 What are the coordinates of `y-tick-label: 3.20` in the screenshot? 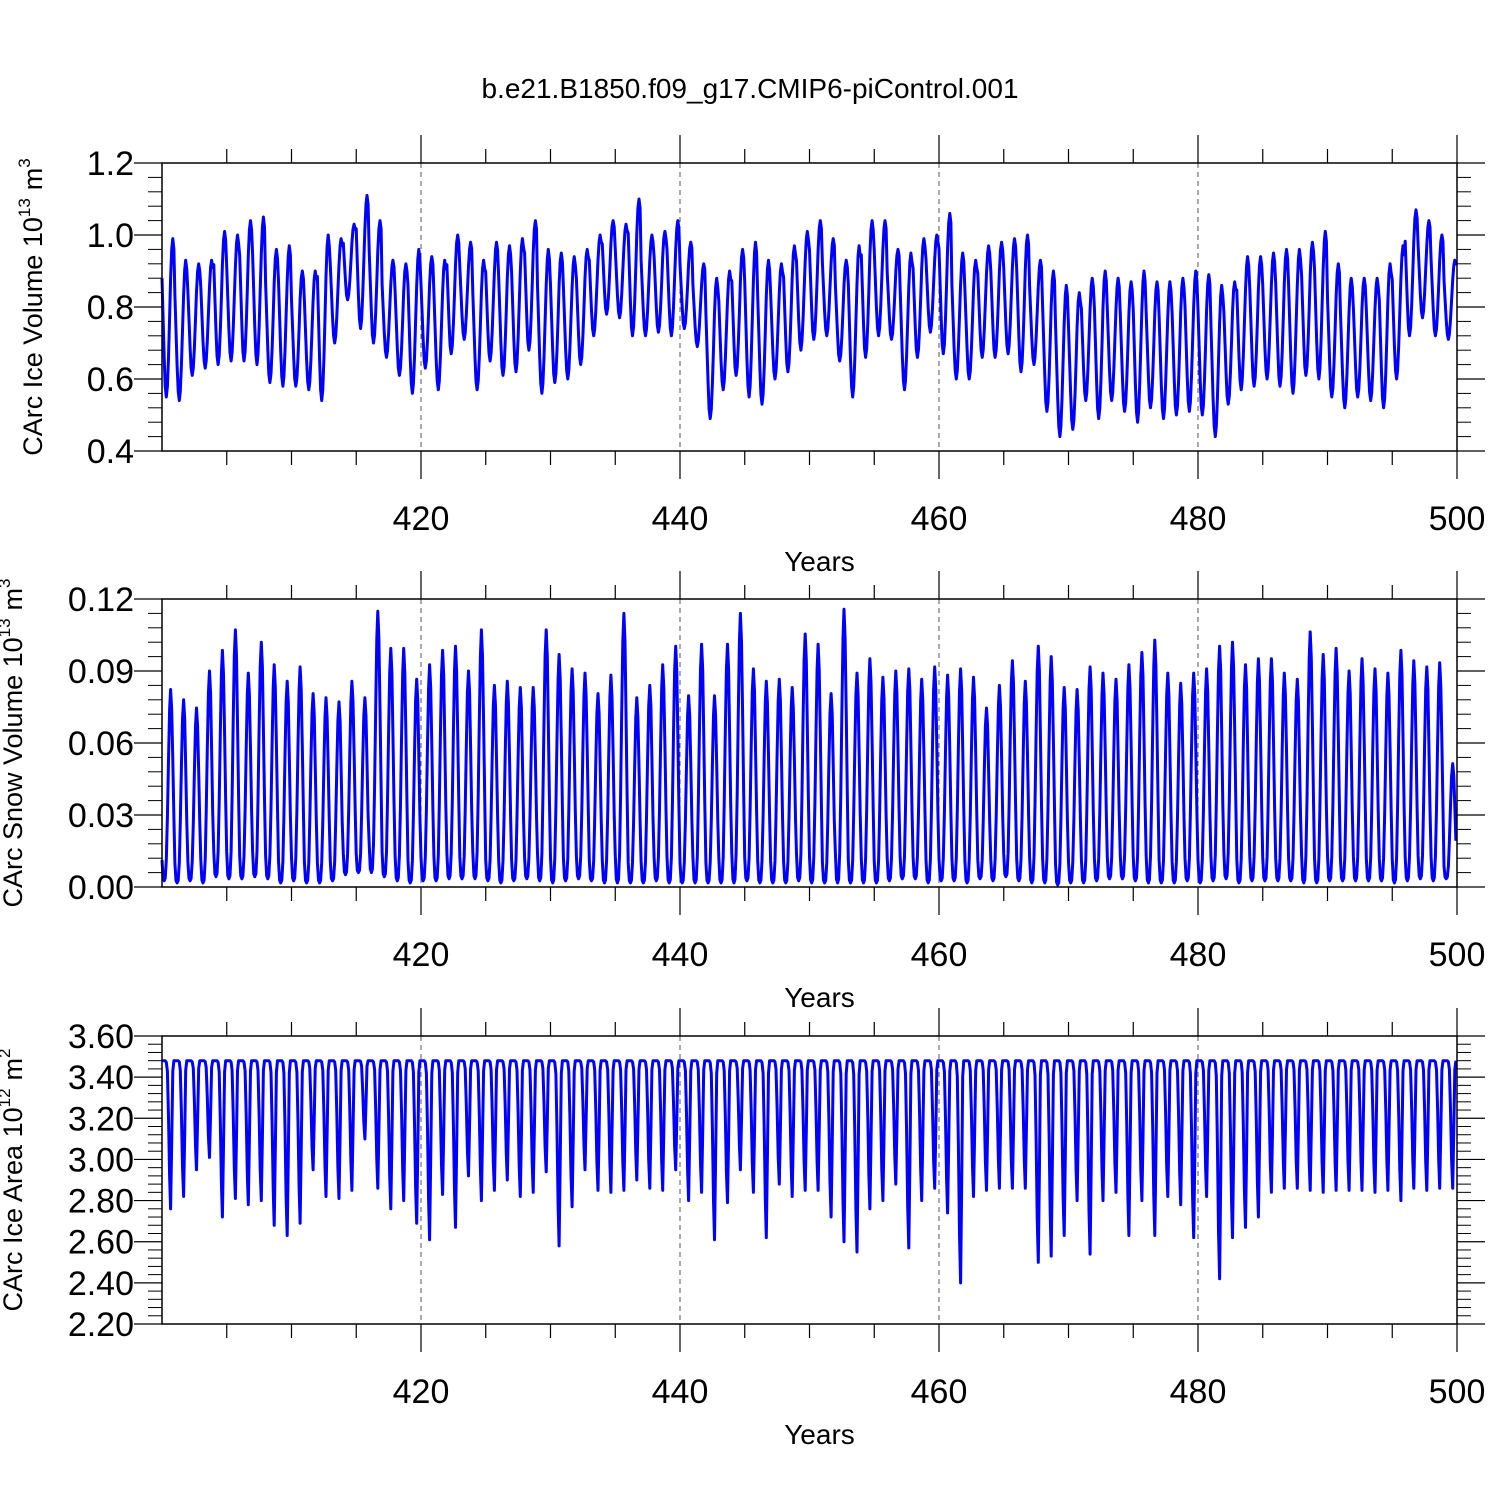 It's located at (101, 1119).